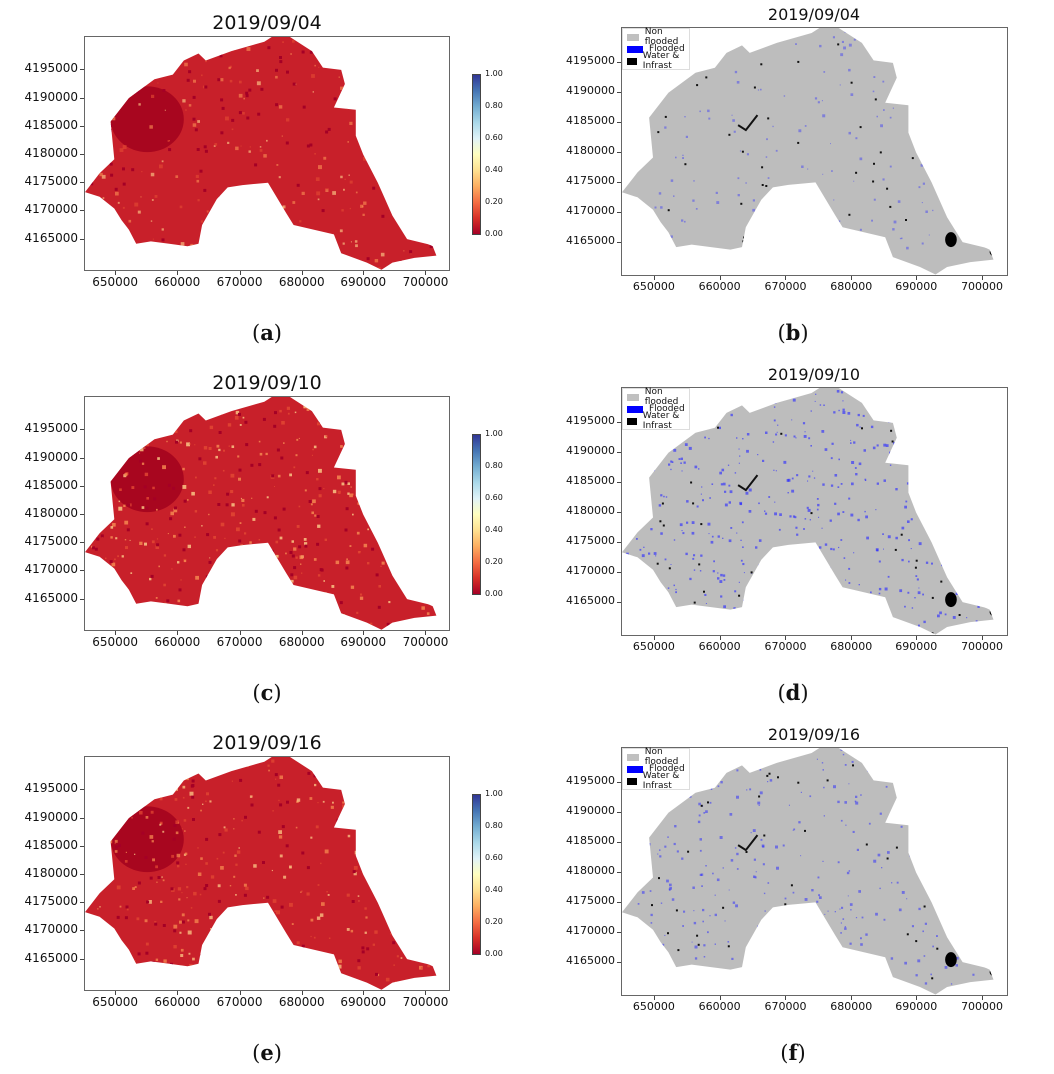 The image size is (1054, 1074). Describe the element at coordinates (635, 769) in the screenshot. I see `legend-swatch` at that location.